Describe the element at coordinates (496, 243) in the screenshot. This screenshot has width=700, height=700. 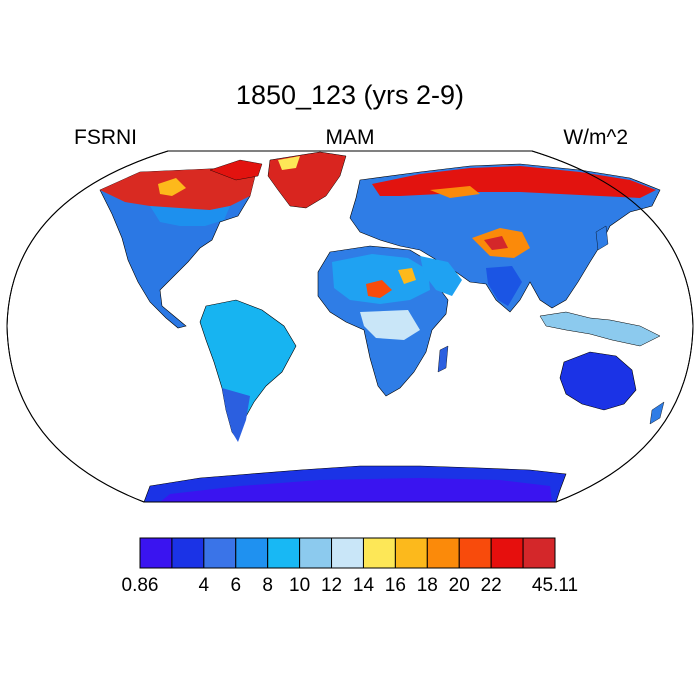
I see `tibet-hot` at that location.